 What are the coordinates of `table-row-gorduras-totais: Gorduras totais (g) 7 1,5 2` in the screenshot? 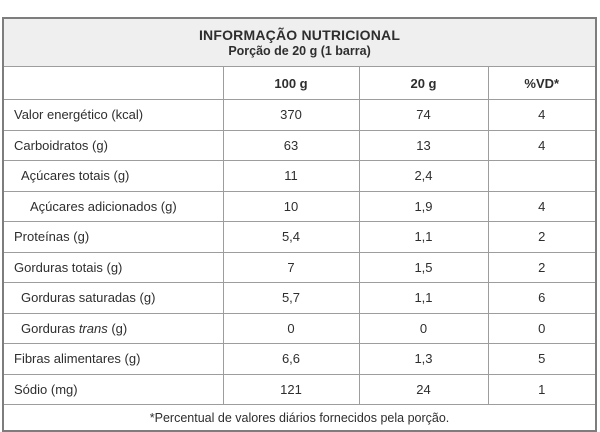 It's located at (299, 267).